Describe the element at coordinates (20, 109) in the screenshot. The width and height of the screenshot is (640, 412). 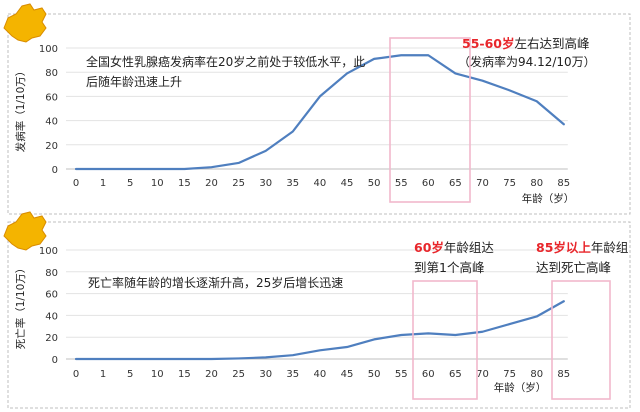
I see `y-axis-title: 发病率（1/10万）` at that location.